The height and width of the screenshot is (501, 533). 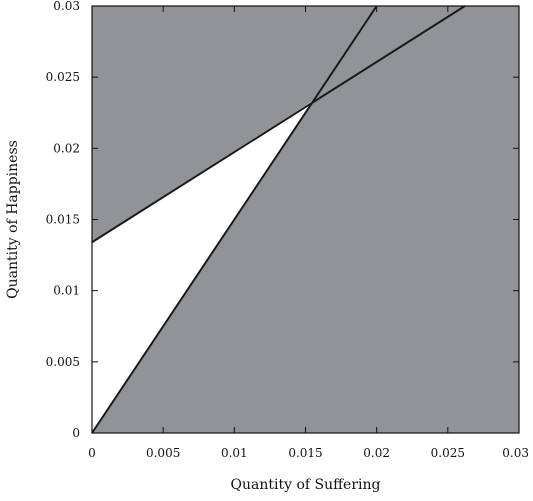 What do you see at coordinates (63, 362) in the screenshot?
I see `y-tick-label: 0.005` at bounding box center [63, 362].